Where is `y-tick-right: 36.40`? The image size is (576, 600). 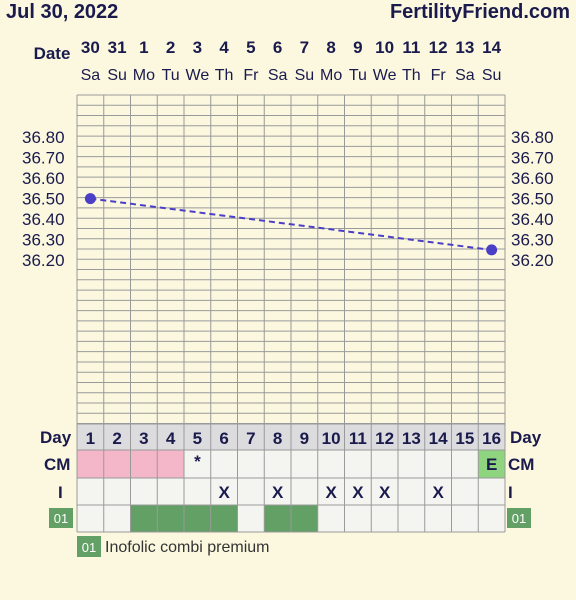
y-tick-right: 36.40 is located at coordinates (532, 219).